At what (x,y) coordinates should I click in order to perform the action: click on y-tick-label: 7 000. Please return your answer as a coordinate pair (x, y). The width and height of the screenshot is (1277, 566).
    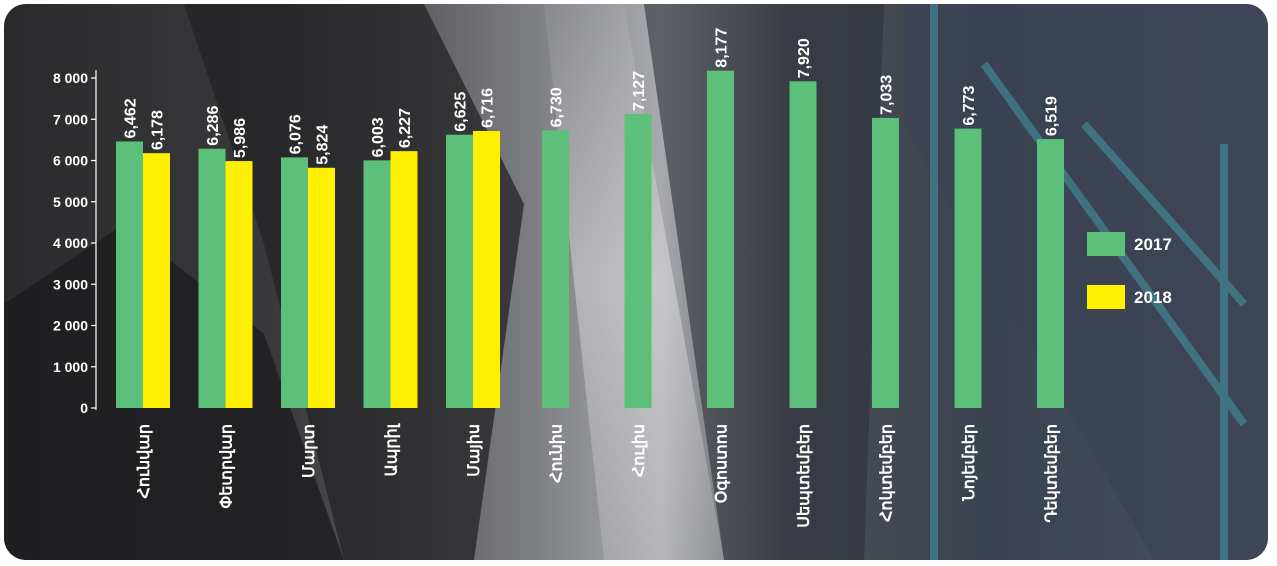
    Looking at the image, I should click on (70, 119).